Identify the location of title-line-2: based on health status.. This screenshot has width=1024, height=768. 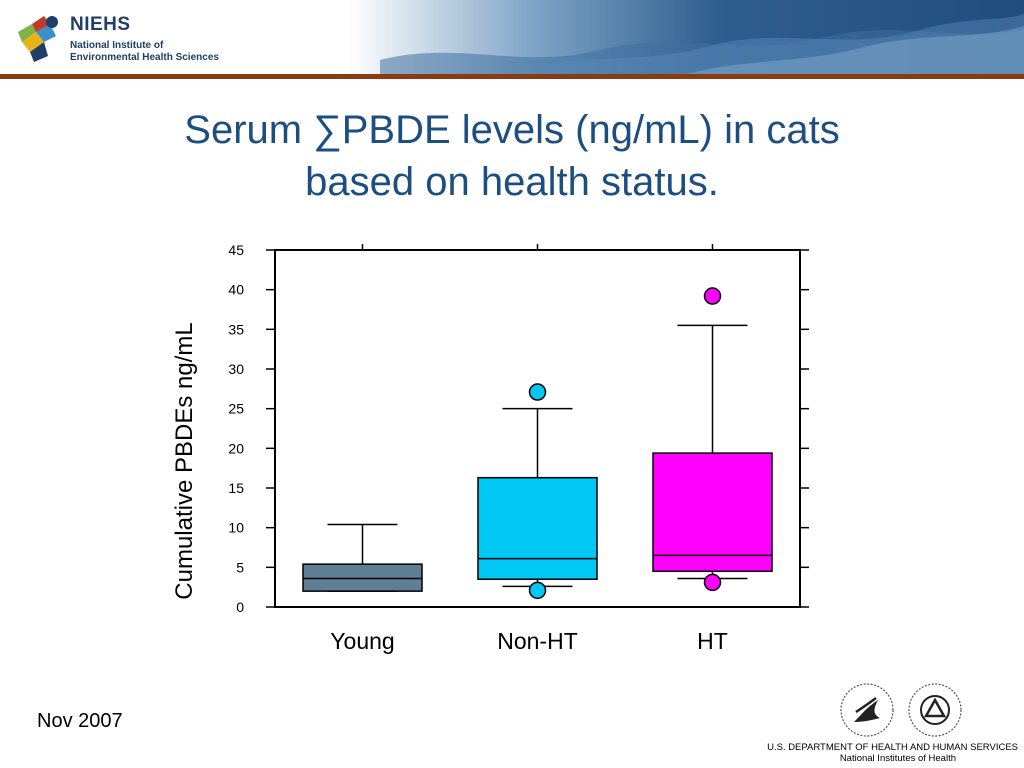
(512, 182).